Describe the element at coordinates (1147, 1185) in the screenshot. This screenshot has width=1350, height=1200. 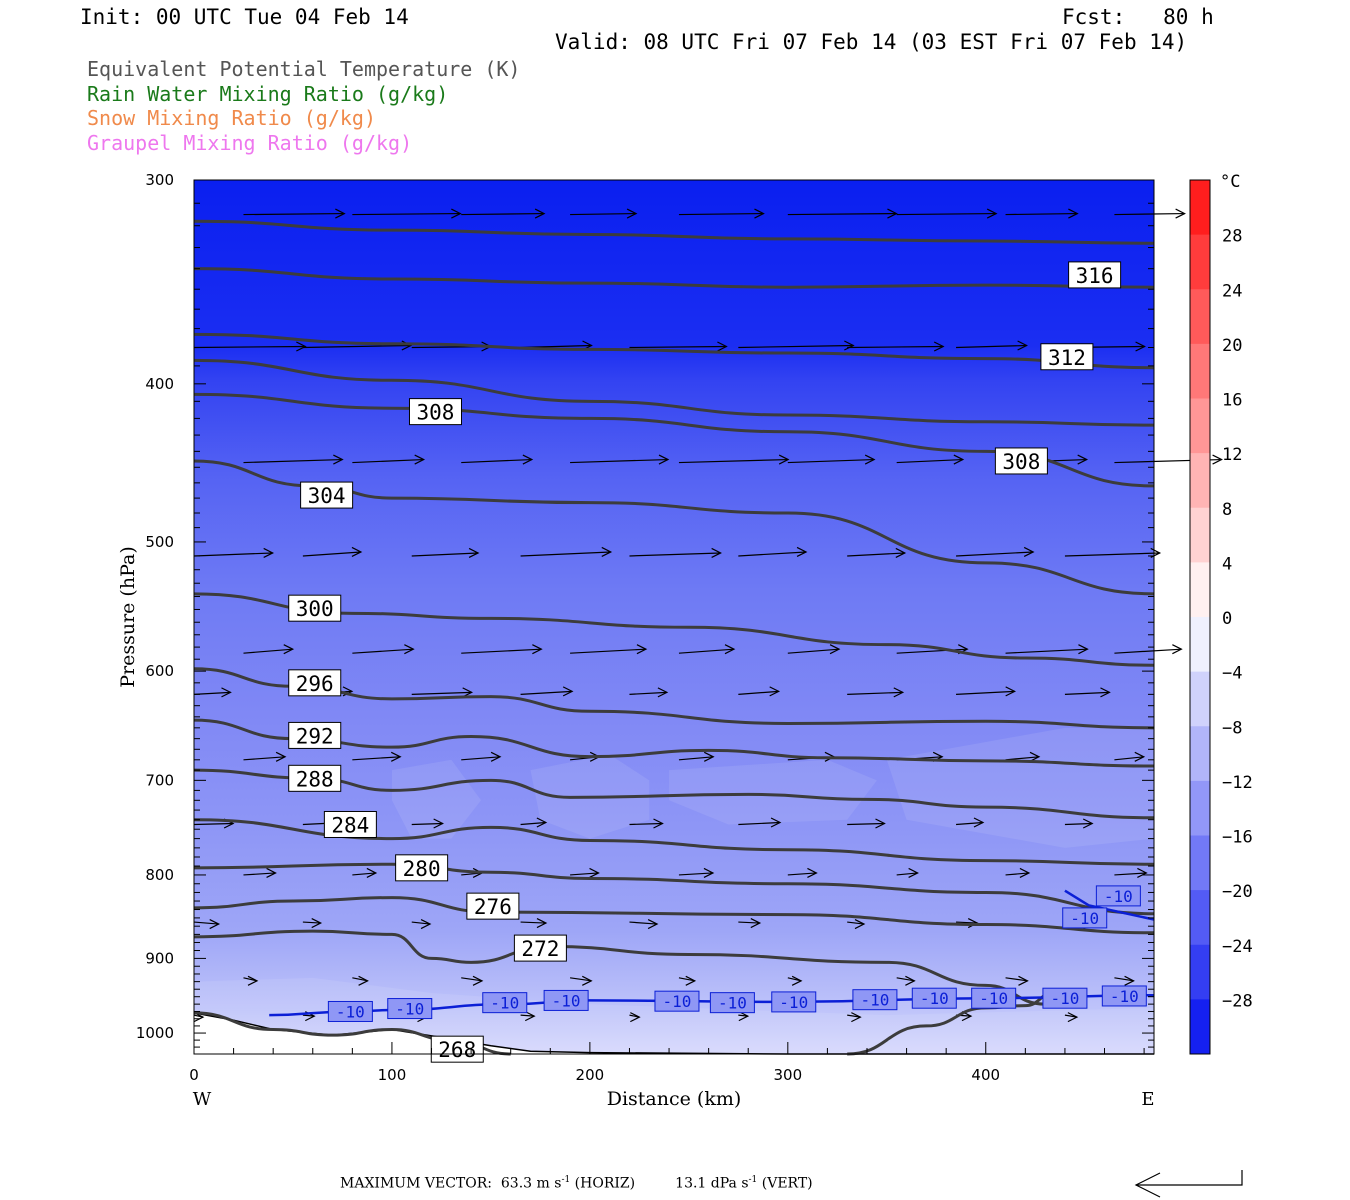
I see `reference-vector-head` at that location.